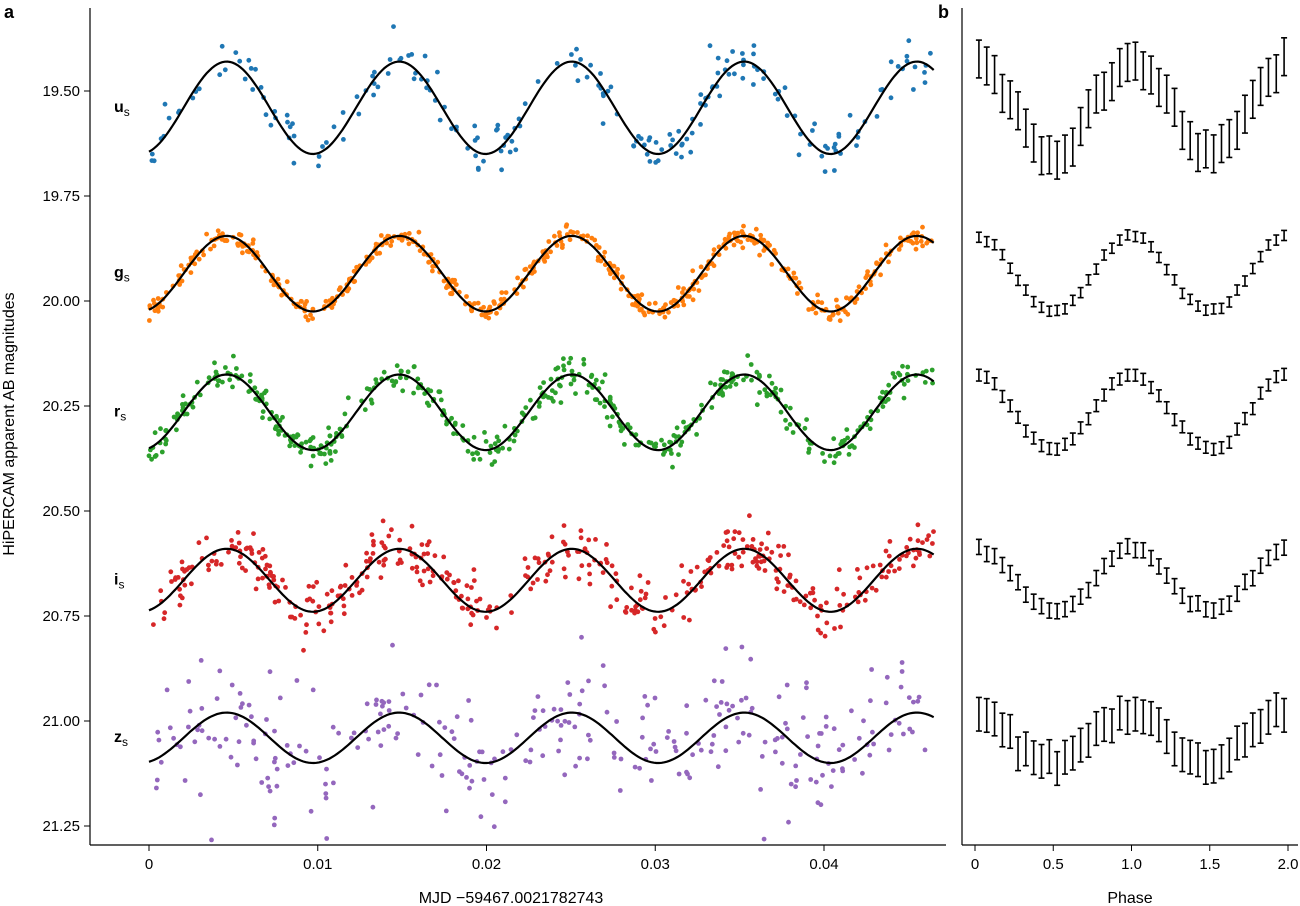  I want to click on panel-a-x-axis-label: MJD −59467.0021782743, so click(511, 898).